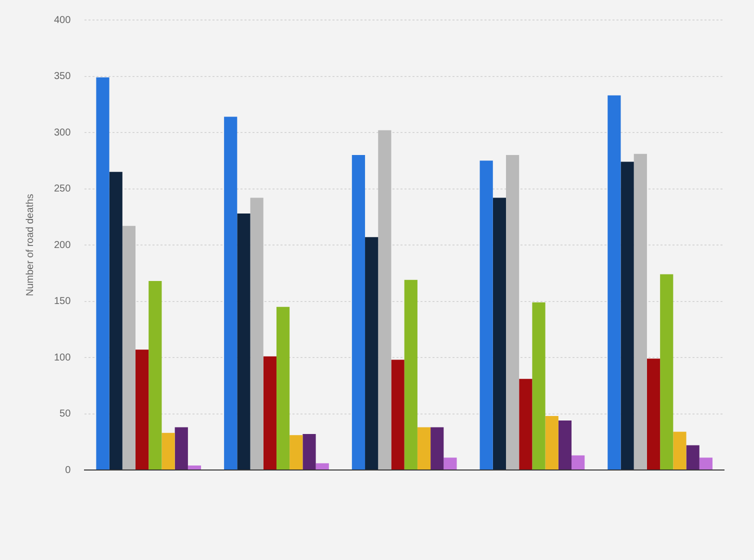  I want to click on y-tick-label: 50, so click(66, 414).